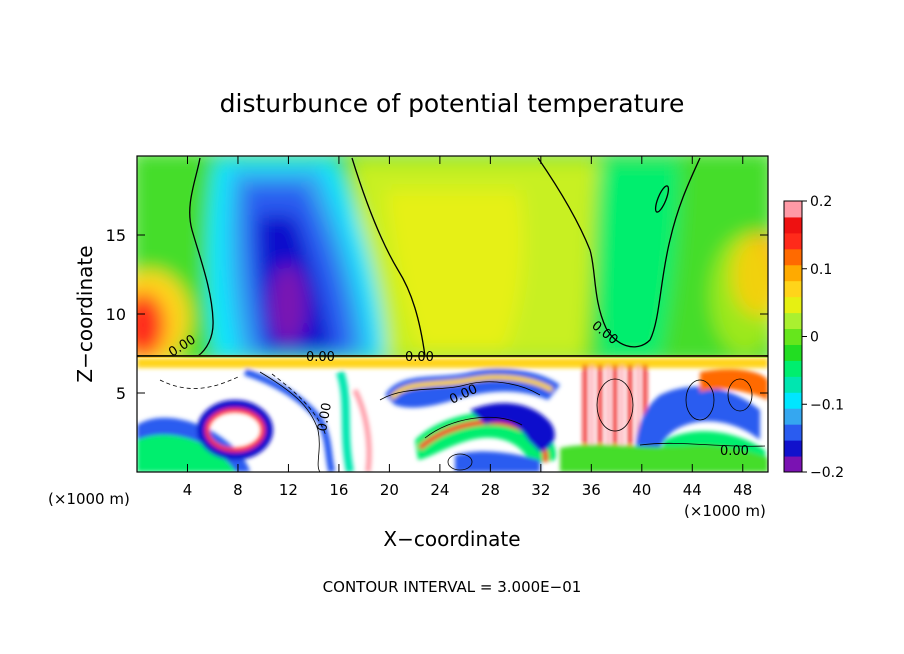 The image size is (904, 654). What do you see at coordinates (591, 490) in the screenshot?
I see `x-tick-label: 36` at bounding box center [591, 490].